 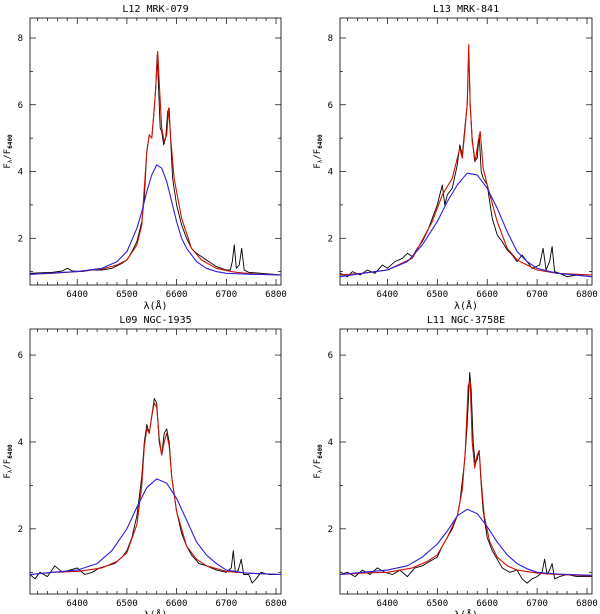 I want to click on panel-title: L09 NGC-1935, so click(x=155, y=320).